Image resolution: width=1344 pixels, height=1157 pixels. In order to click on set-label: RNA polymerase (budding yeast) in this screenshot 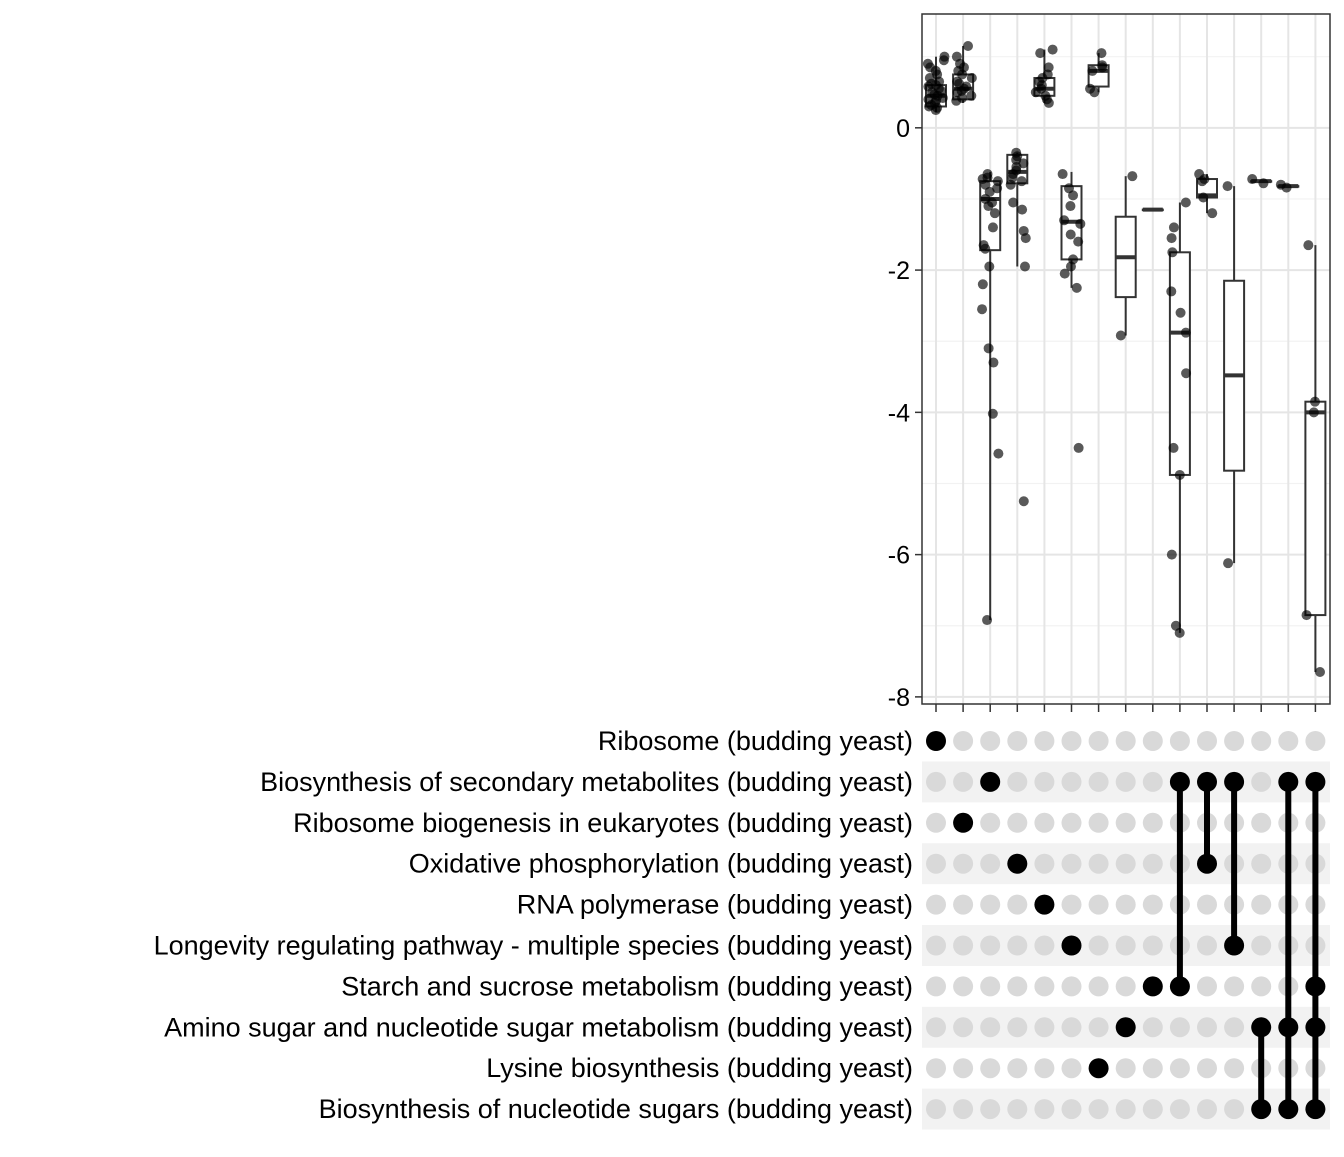, I will do `click(715, 905)`.